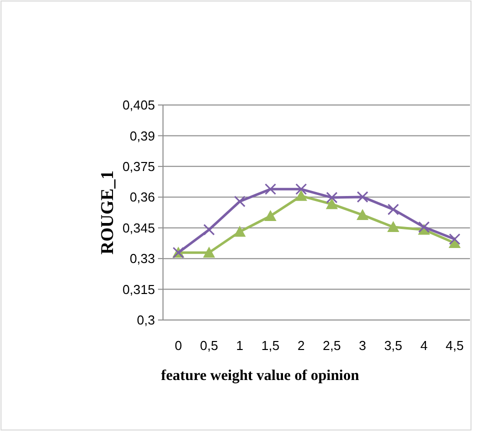  I want to click on x-tick-label: 1,5, so click(270, 345).